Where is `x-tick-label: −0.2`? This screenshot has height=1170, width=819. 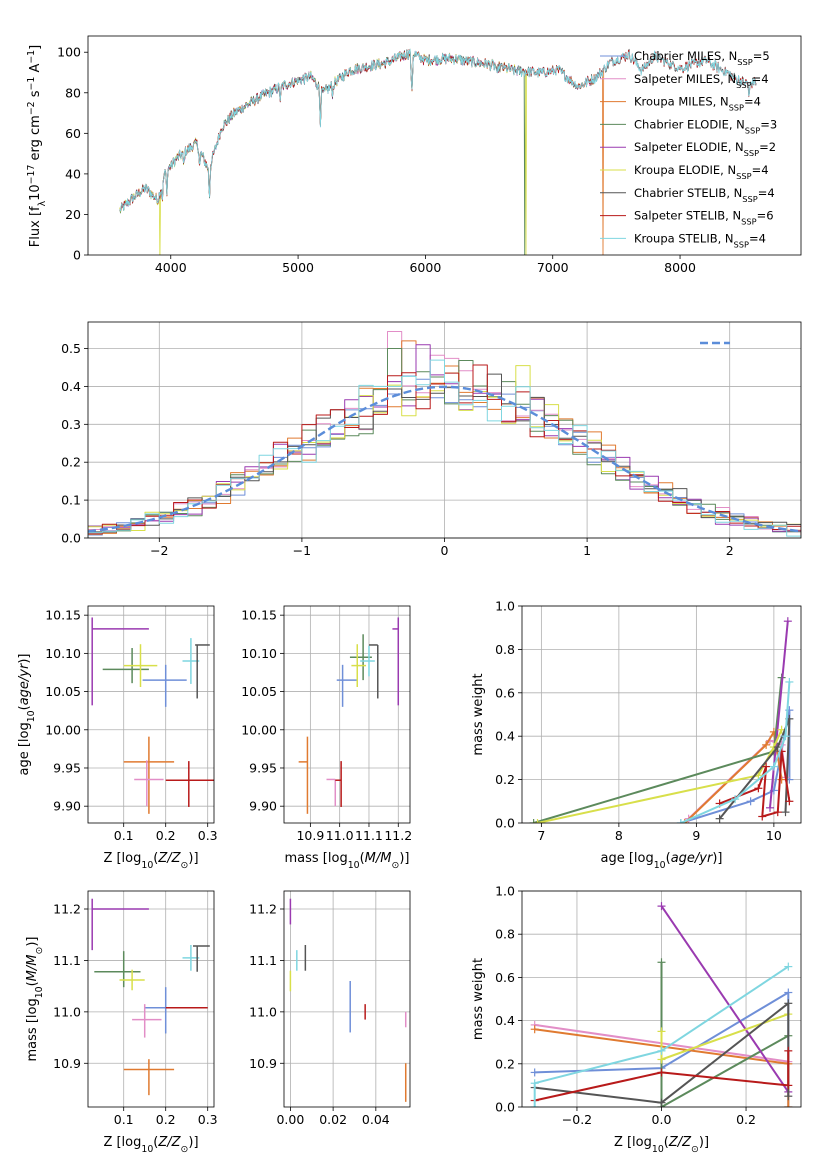
x-tick-label: −0.2 is located at coordinates (577, 1119).